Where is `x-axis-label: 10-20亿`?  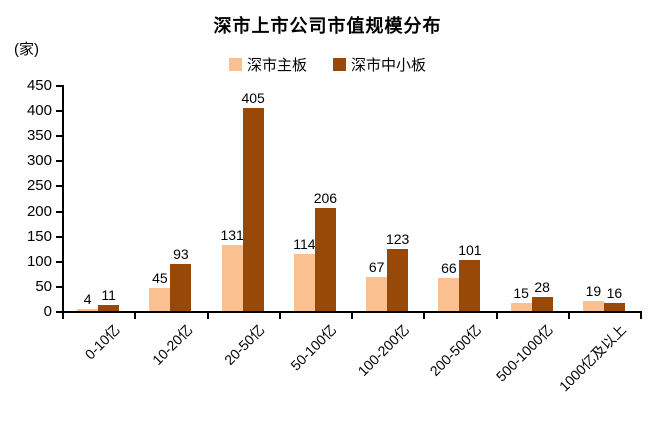
x-axis-label: 10-20亿 is located at coordinates (172, 344).